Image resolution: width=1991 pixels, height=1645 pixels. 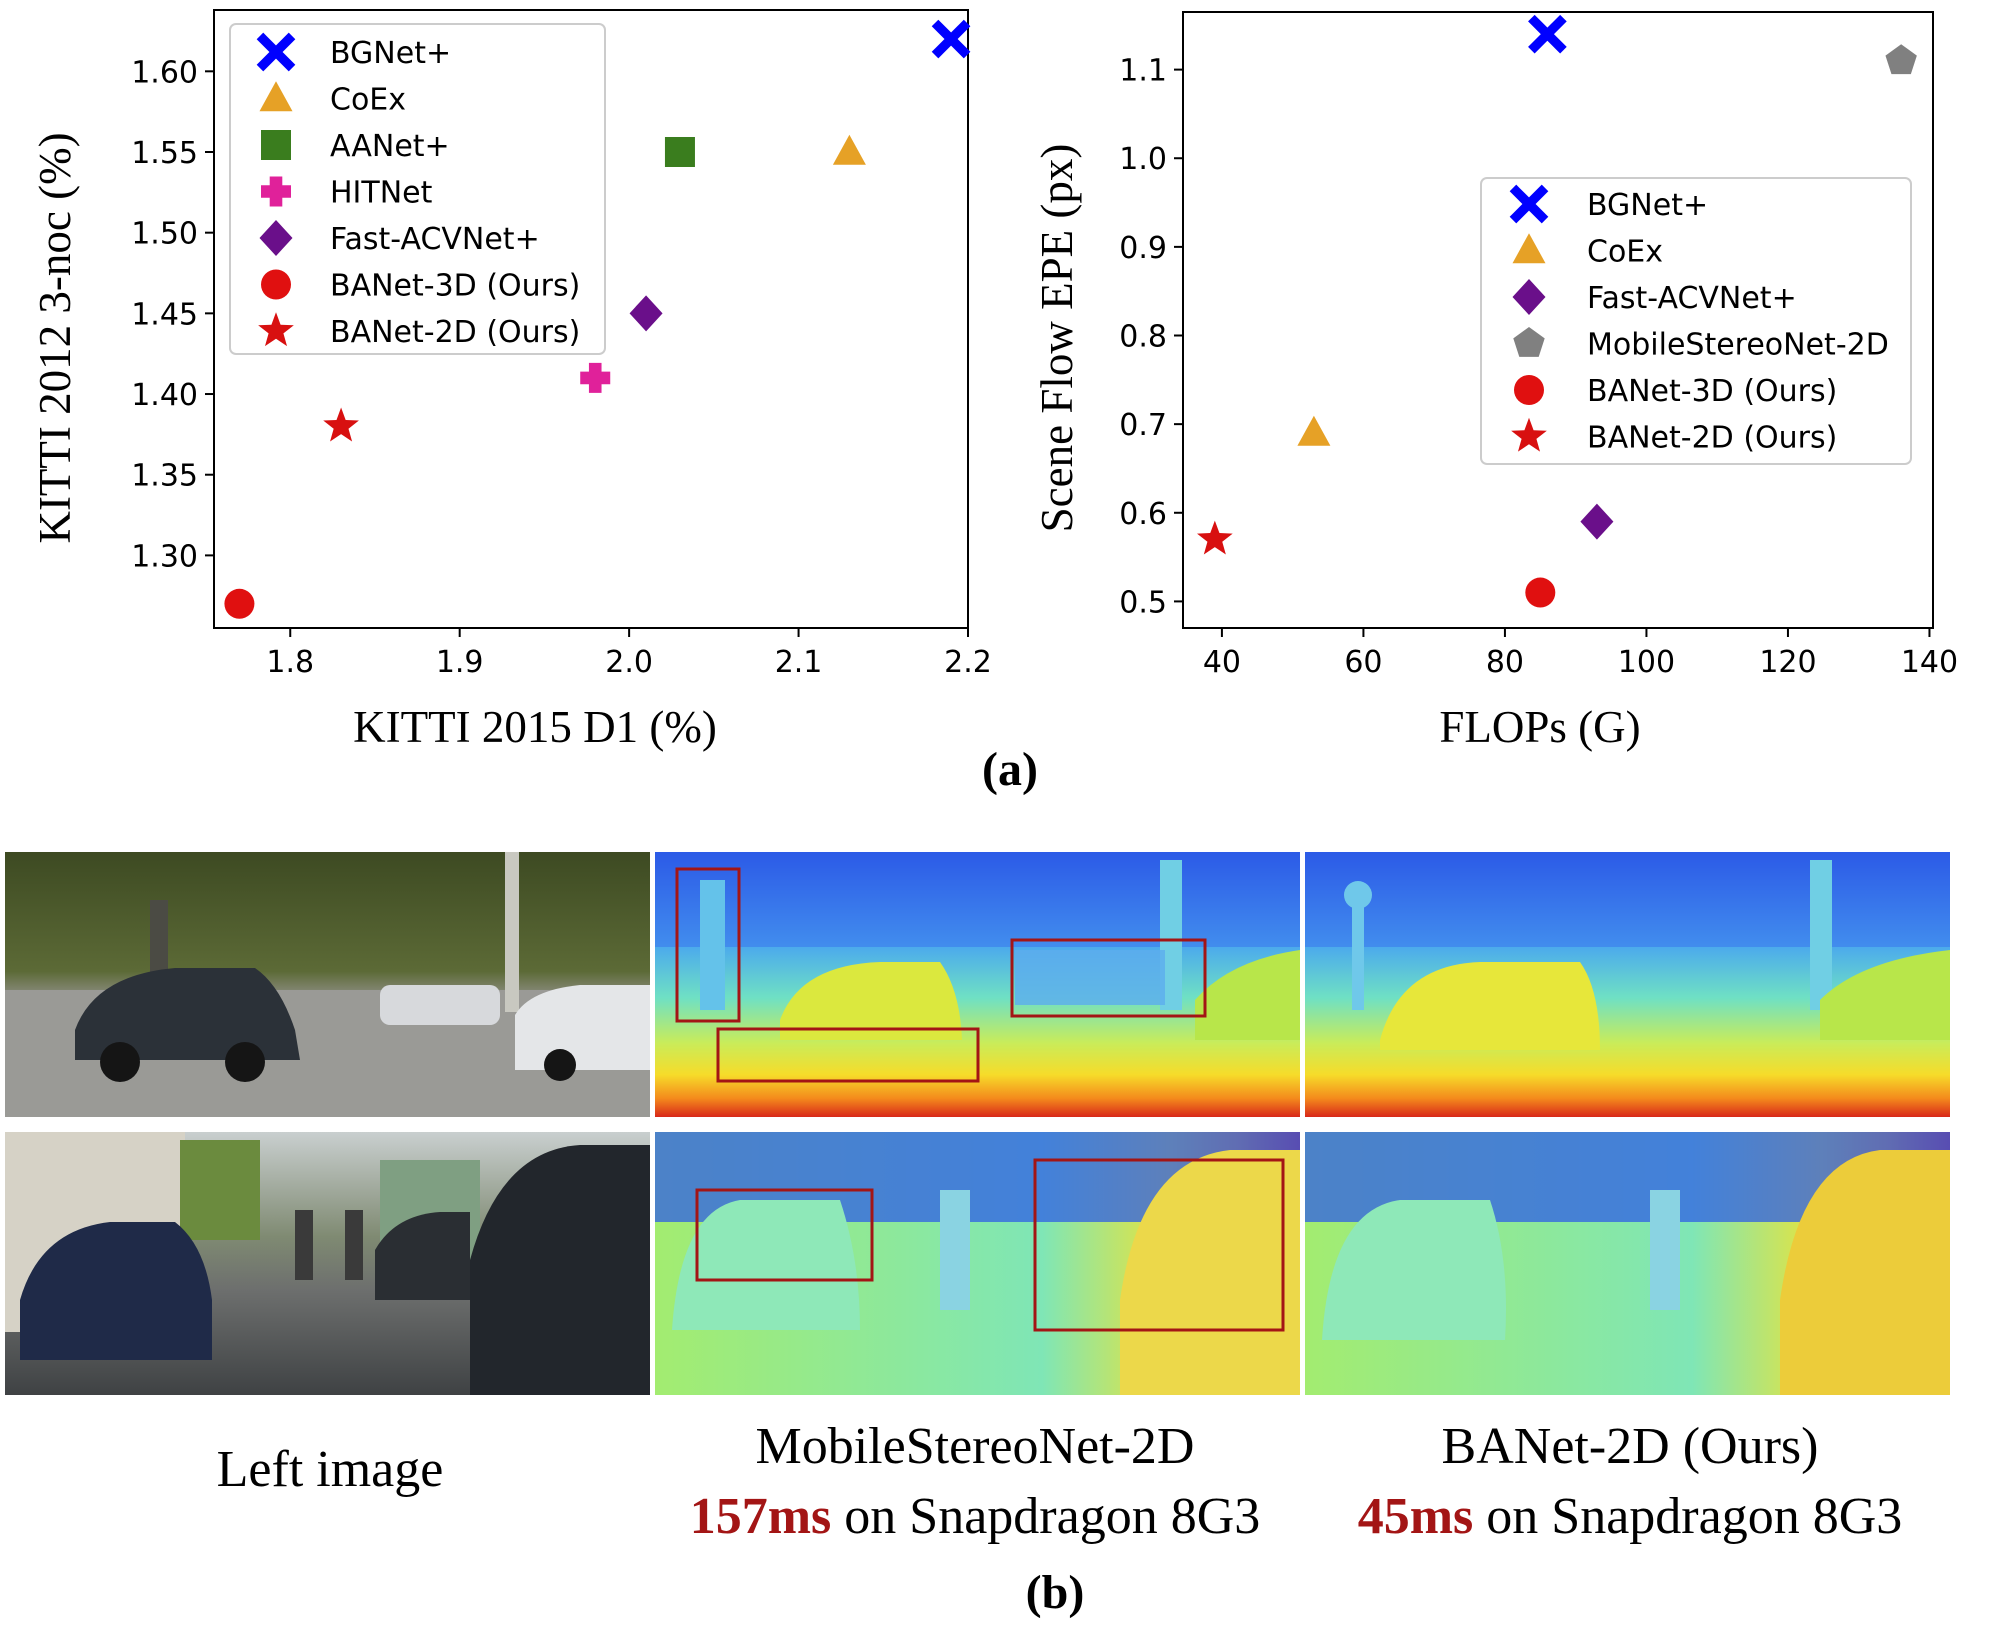 I want to click on x-tick-label: 100, so click(x=1646, y=662).